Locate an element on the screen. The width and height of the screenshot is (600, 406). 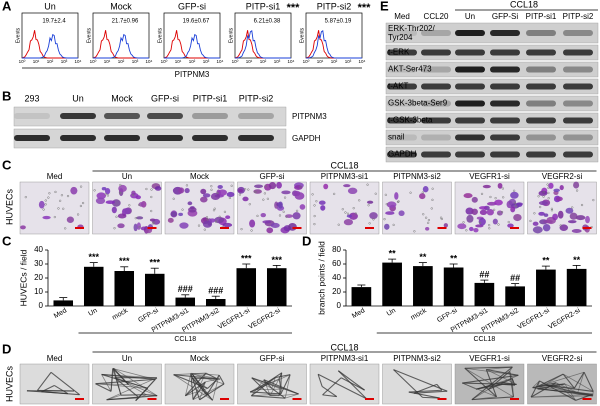
flow-title: Mock is located at coordinates (121, 6).